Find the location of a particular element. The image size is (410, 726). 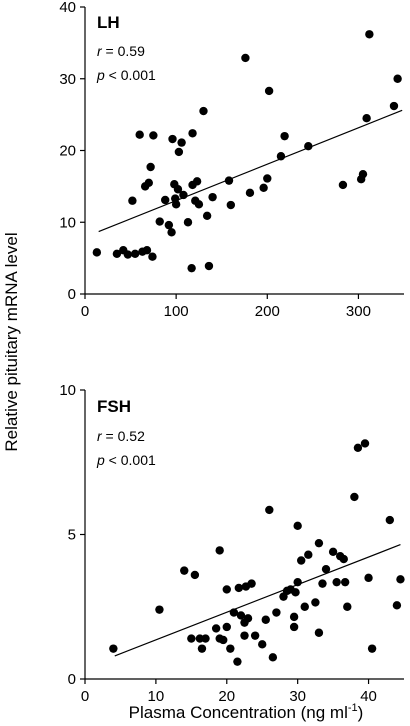

lh-x-tick-label: 200 is located at coordinates (267, 311).